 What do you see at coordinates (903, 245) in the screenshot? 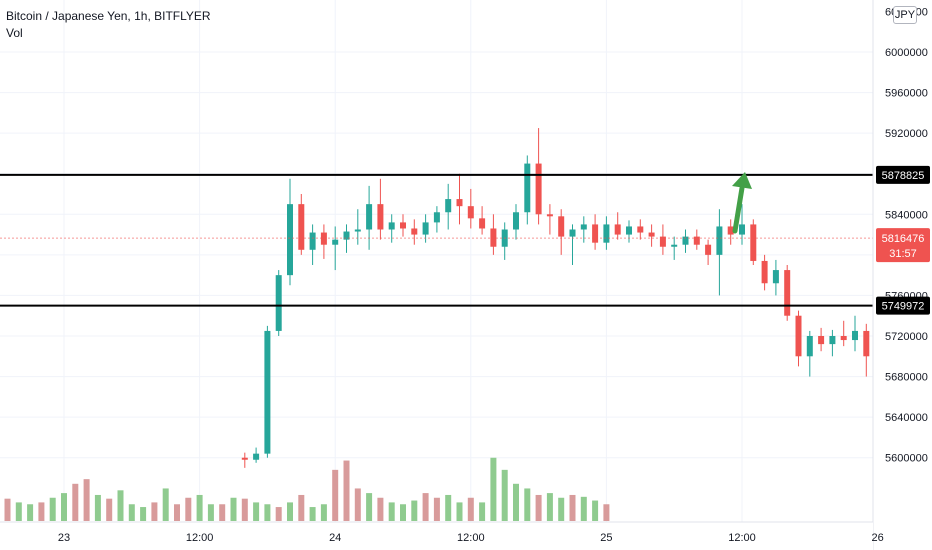
I see `last-price-tag` at bounding box center [903, 245].